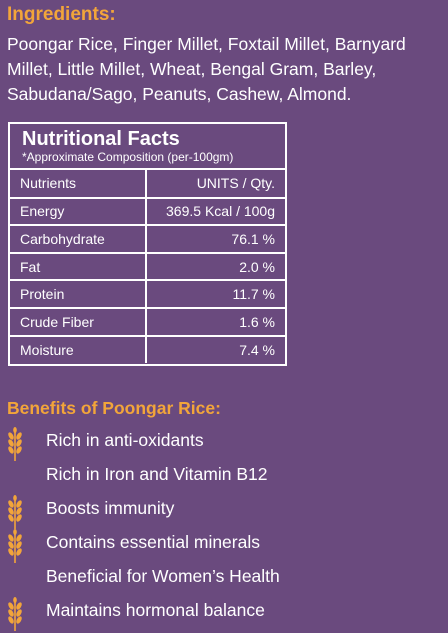  Describe the element at coordinates (128, 157) in the screenshot. I see `nutrition-subtitle: *Approximate Composition (per-100gm)` at that location.